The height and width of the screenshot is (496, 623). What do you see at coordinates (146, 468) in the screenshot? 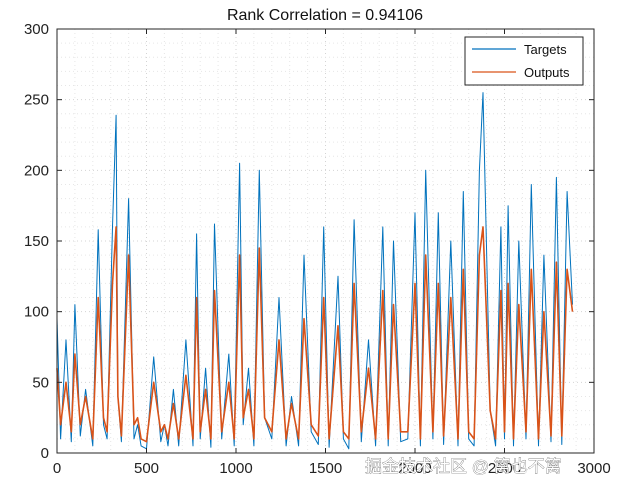
I see `x-tick-label: 500` at bounding box center [146, 468].